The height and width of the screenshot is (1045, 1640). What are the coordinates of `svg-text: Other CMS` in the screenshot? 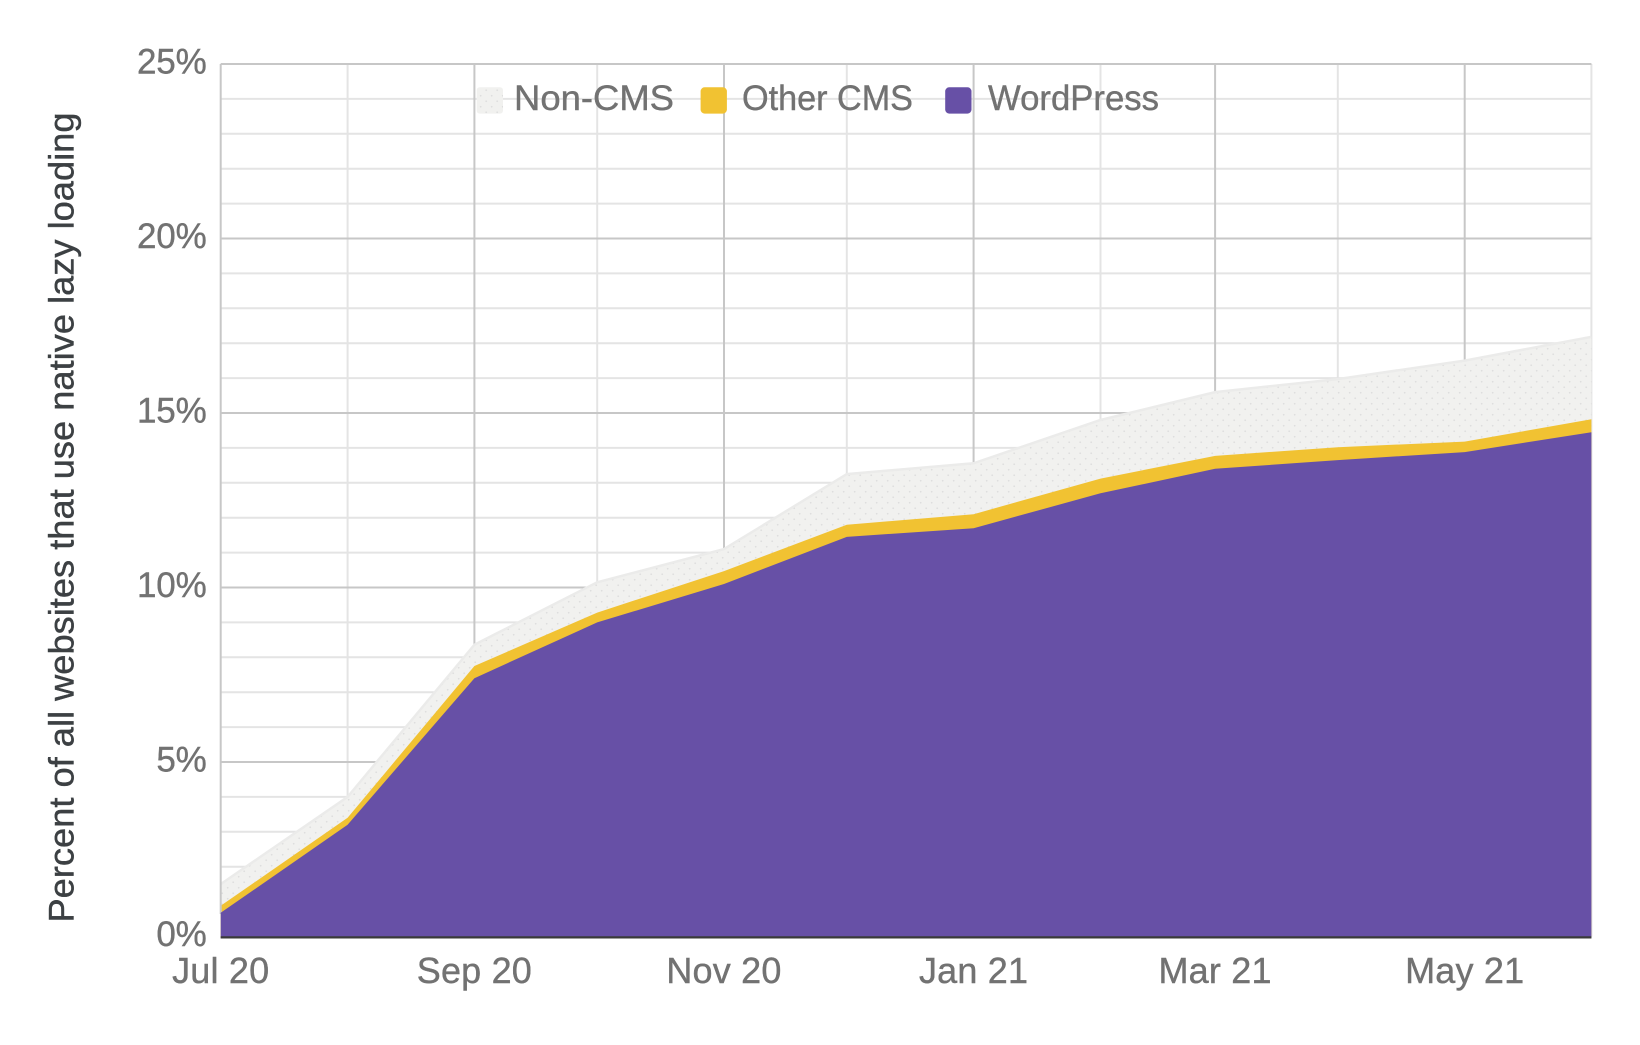 It's located at (827, 98).